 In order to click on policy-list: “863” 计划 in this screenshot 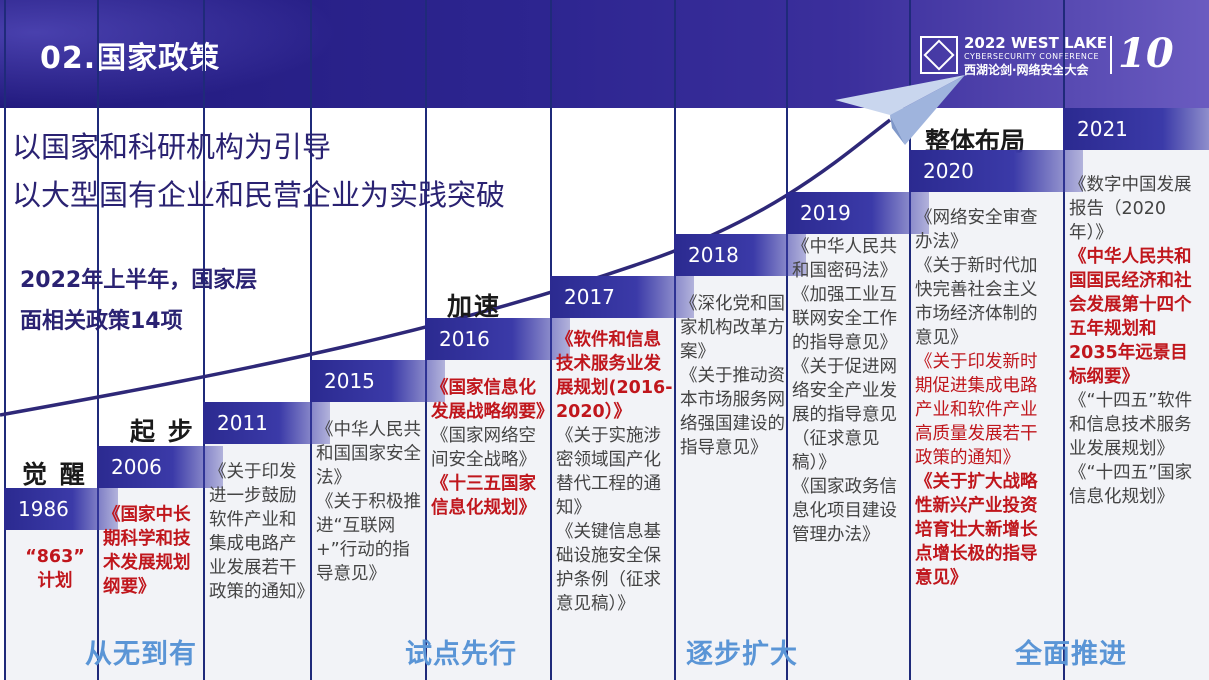, I will do `click(55, 569)`.